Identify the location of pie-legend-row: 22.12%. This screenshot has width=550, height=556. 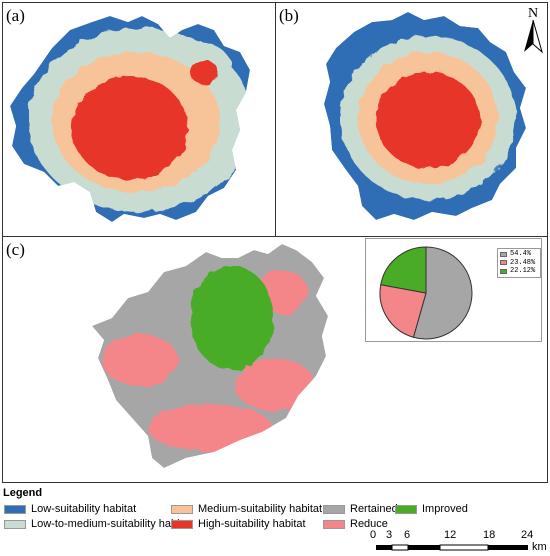
(519, 271).